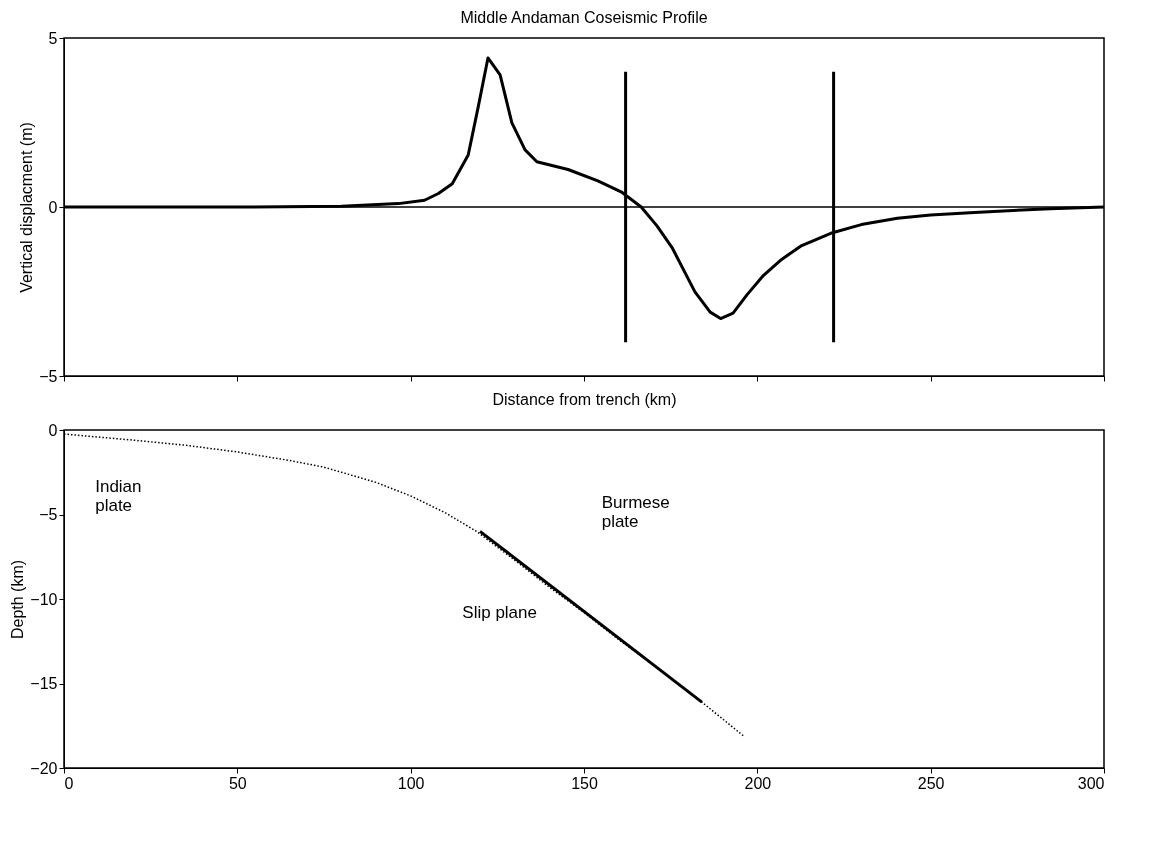 The image size is (1164, 844). What do you see at coordinates (499, 612) in the screenshot?
I see `annotation: Slip plane` at bounding box center [499, 612].